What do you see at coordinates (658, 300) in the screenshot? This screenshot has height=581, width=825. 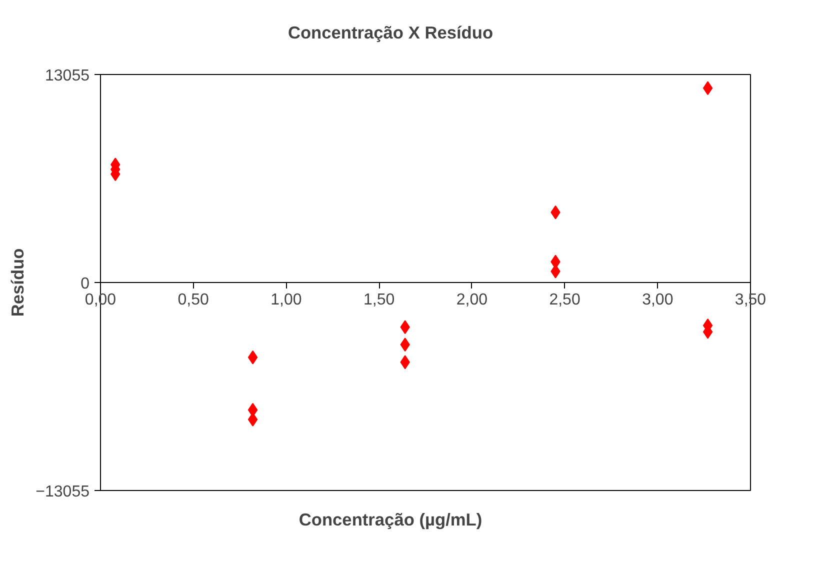 I see `x-tick-label: 3,00` at bounding box center [658, 300].